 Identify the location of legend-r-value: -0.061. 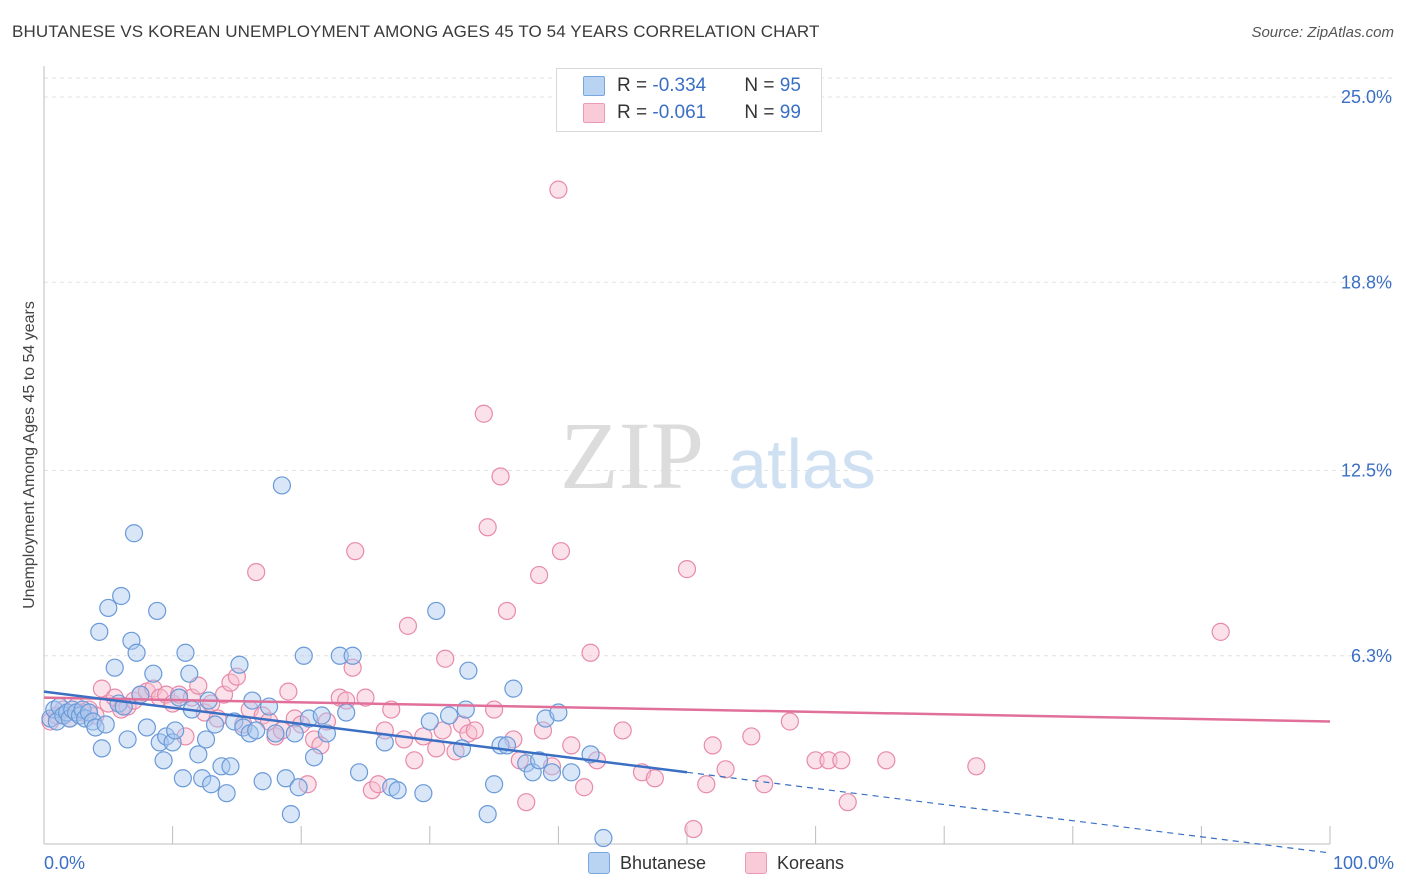
(679, 112).